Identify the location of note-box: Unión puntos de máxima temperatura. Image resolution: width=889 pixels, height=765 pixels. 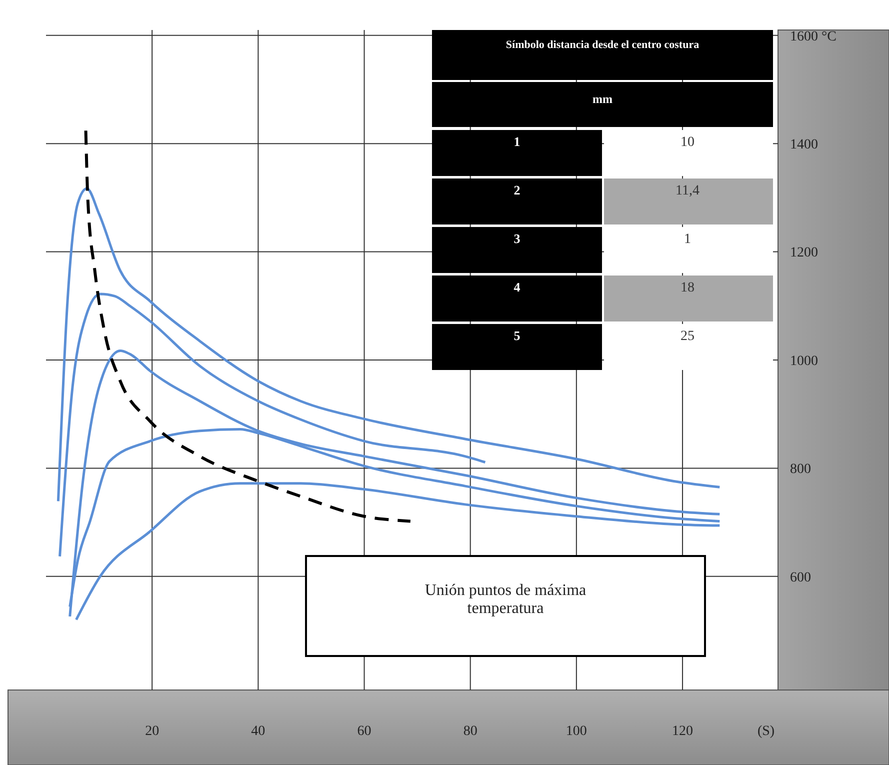
(505, 606).